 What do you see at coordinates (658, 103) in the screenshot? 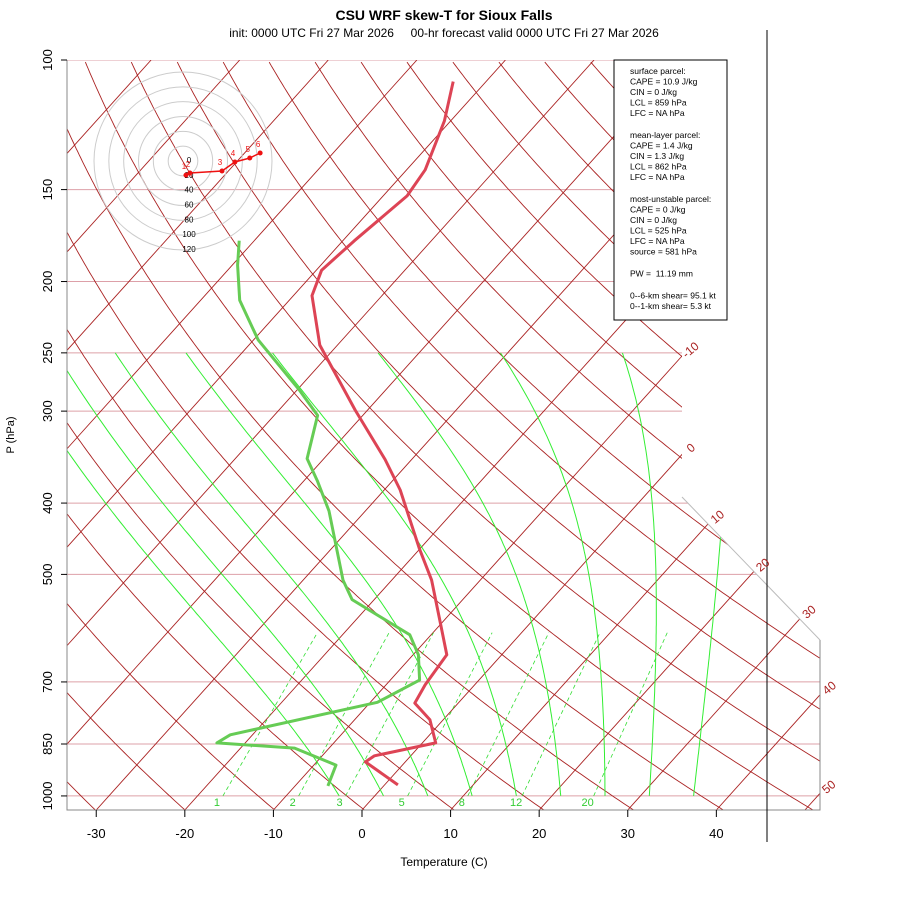
I see `info-line: LCL = 859 hPa` at bounding box center [658, 103].